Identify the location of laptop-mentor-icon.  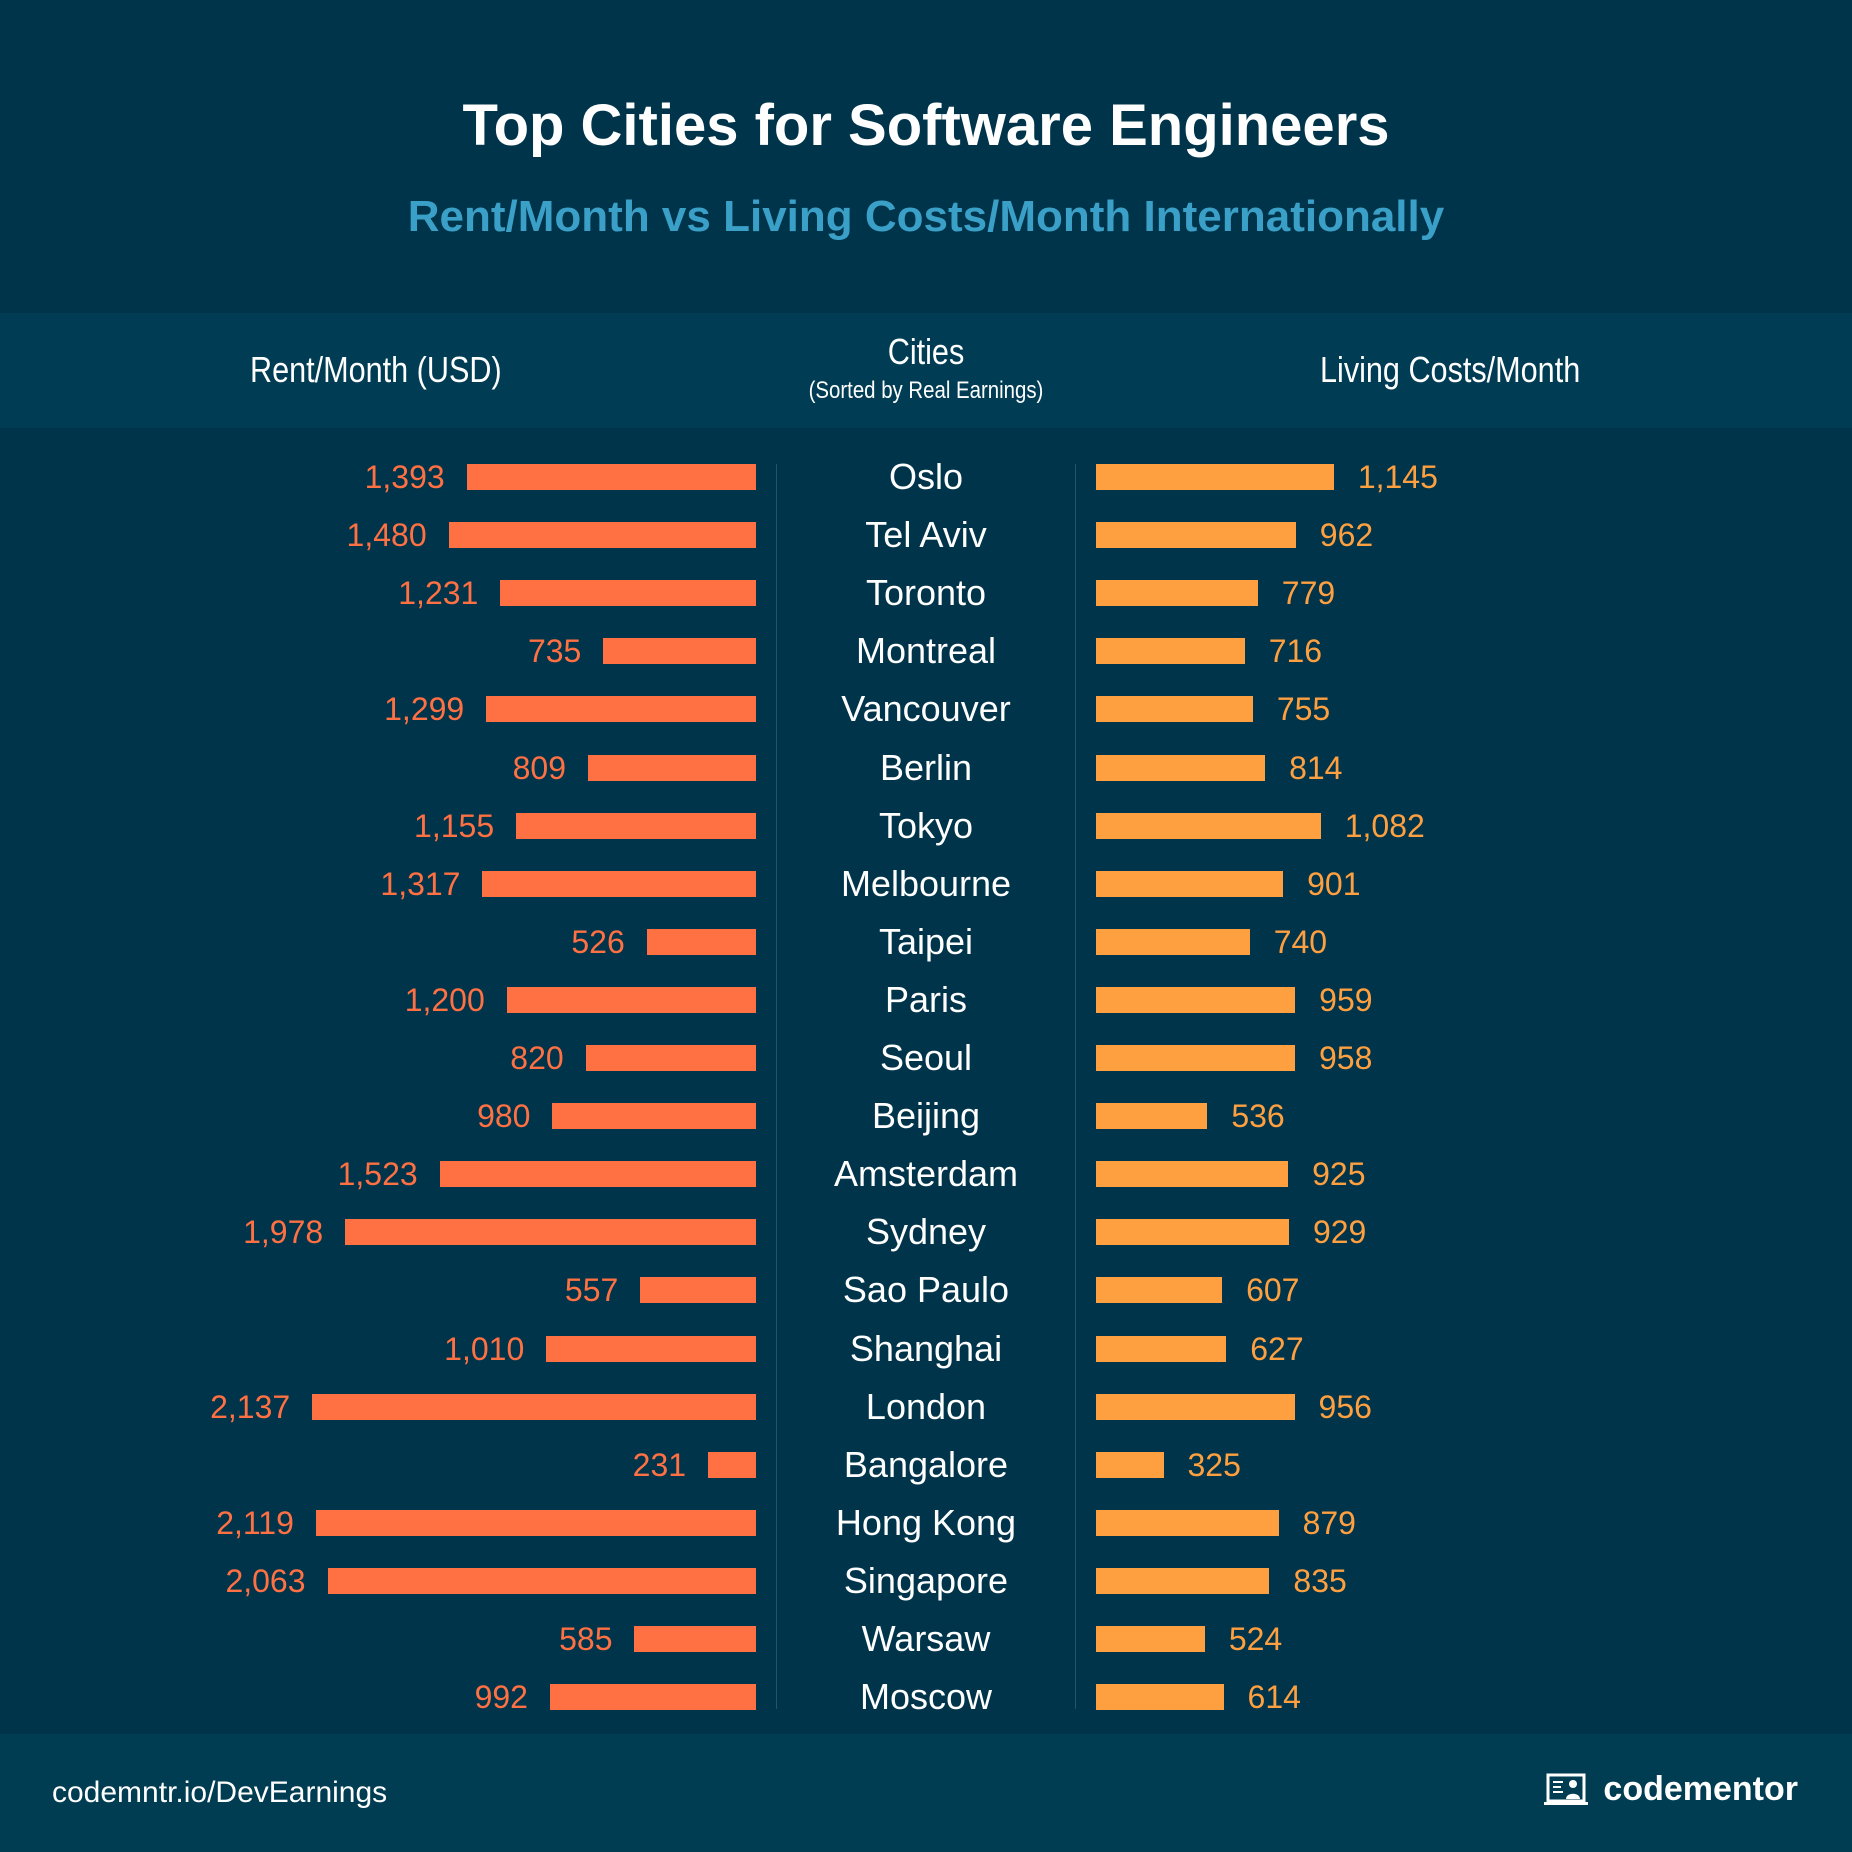
(1566, 1789).